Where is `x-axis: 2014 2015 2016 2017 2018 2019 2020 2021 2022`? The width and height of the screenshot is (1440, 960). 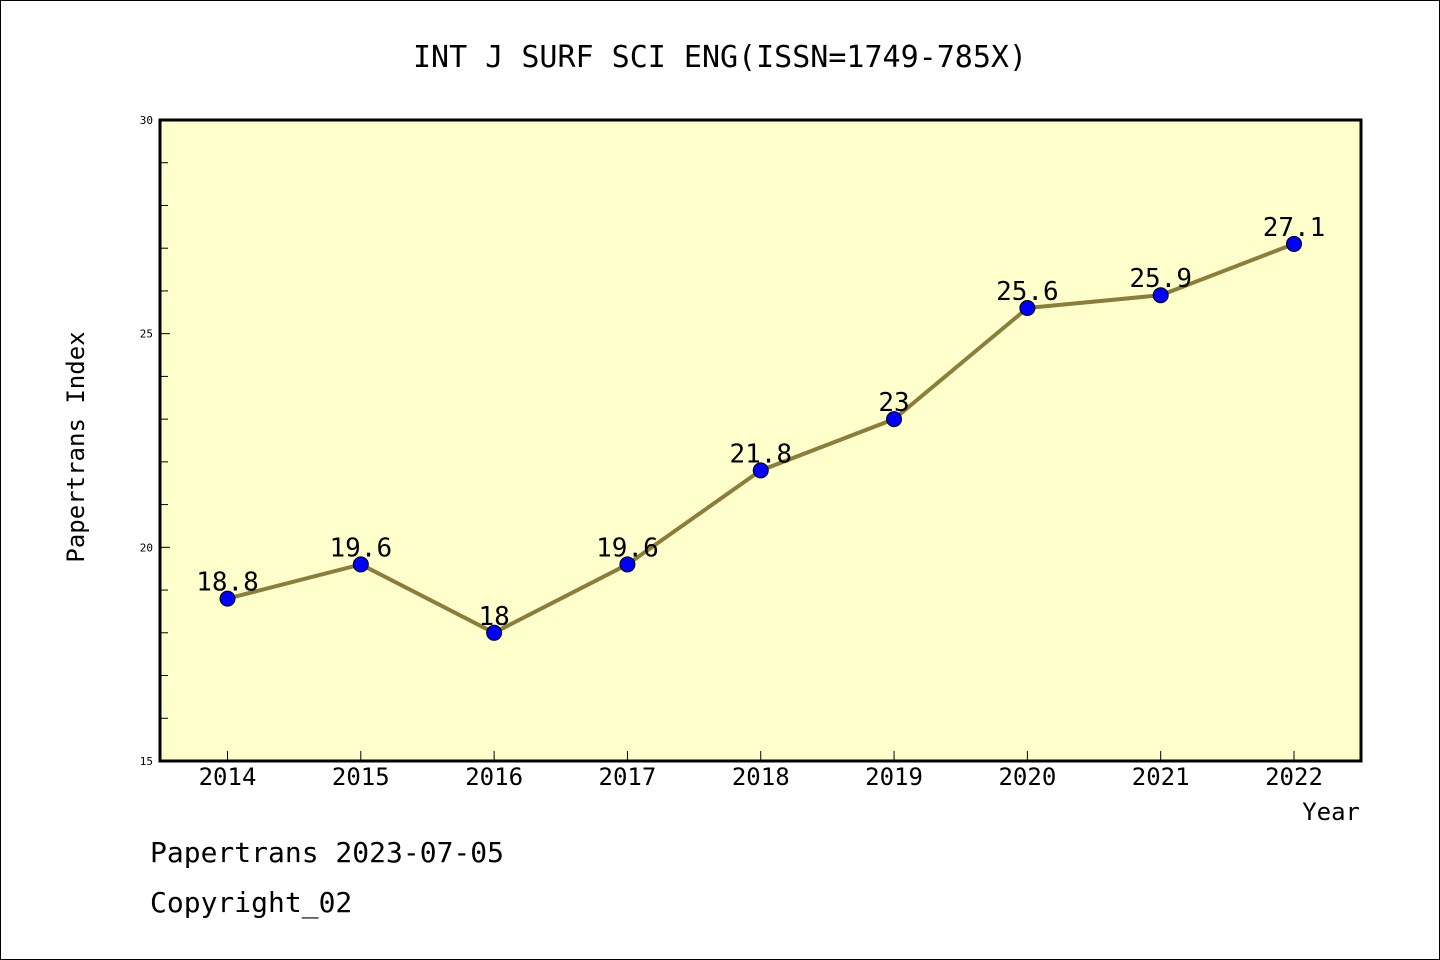 x-axis: 2014 2015 2016 2017 2018 2019 2020 2021 2022 is located at coordinates (761, 771).